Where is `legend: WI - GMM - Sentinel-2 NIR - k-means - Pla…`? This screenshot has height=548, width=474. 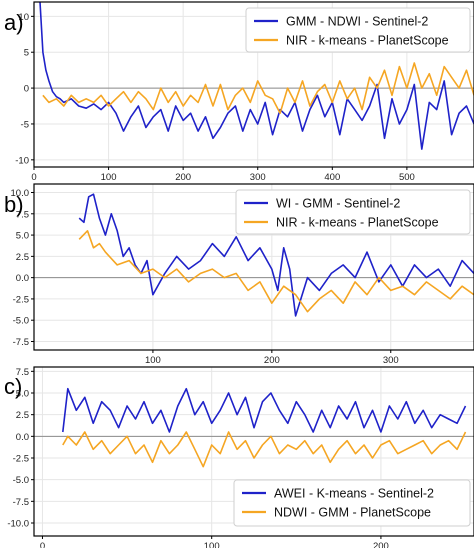
legend: WI - GMM - Sentinel-2 NIR - k-means - Pla… is located at coordinates (353, 212).